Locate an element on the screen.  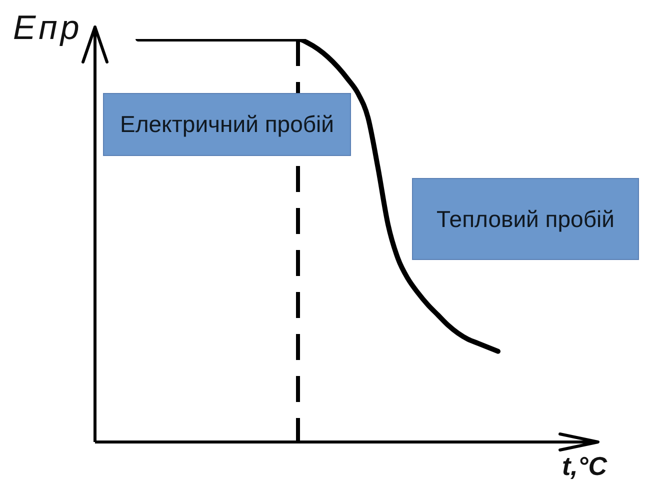
x-axis-title: t,°C is located at coordinates (585, 466).